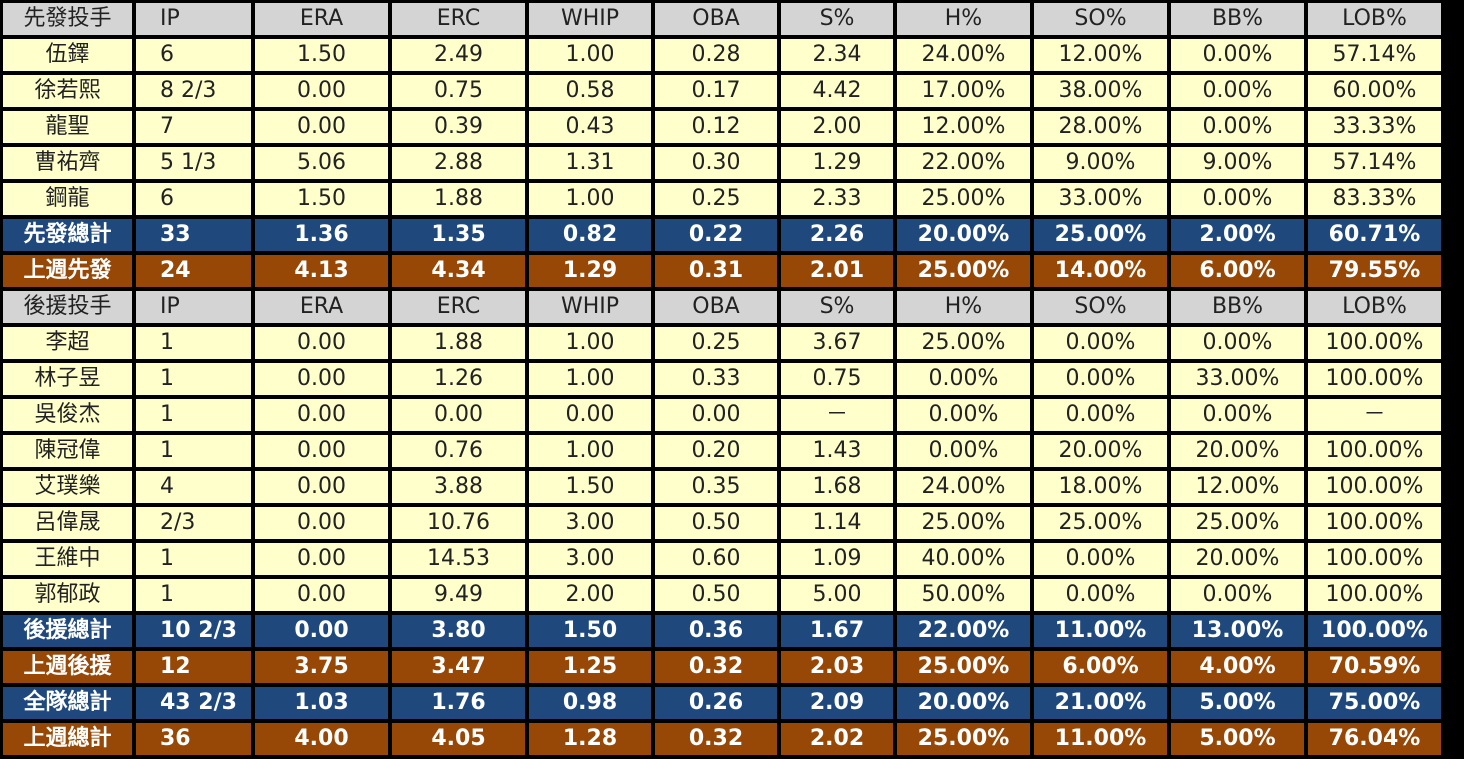 The height and width of the screenshot is (759, 1464). What do you see at coordinates (963, 127) in the screenshot?
I see `cell-h-pct: 12.00%` at bounding box center [963, 127].